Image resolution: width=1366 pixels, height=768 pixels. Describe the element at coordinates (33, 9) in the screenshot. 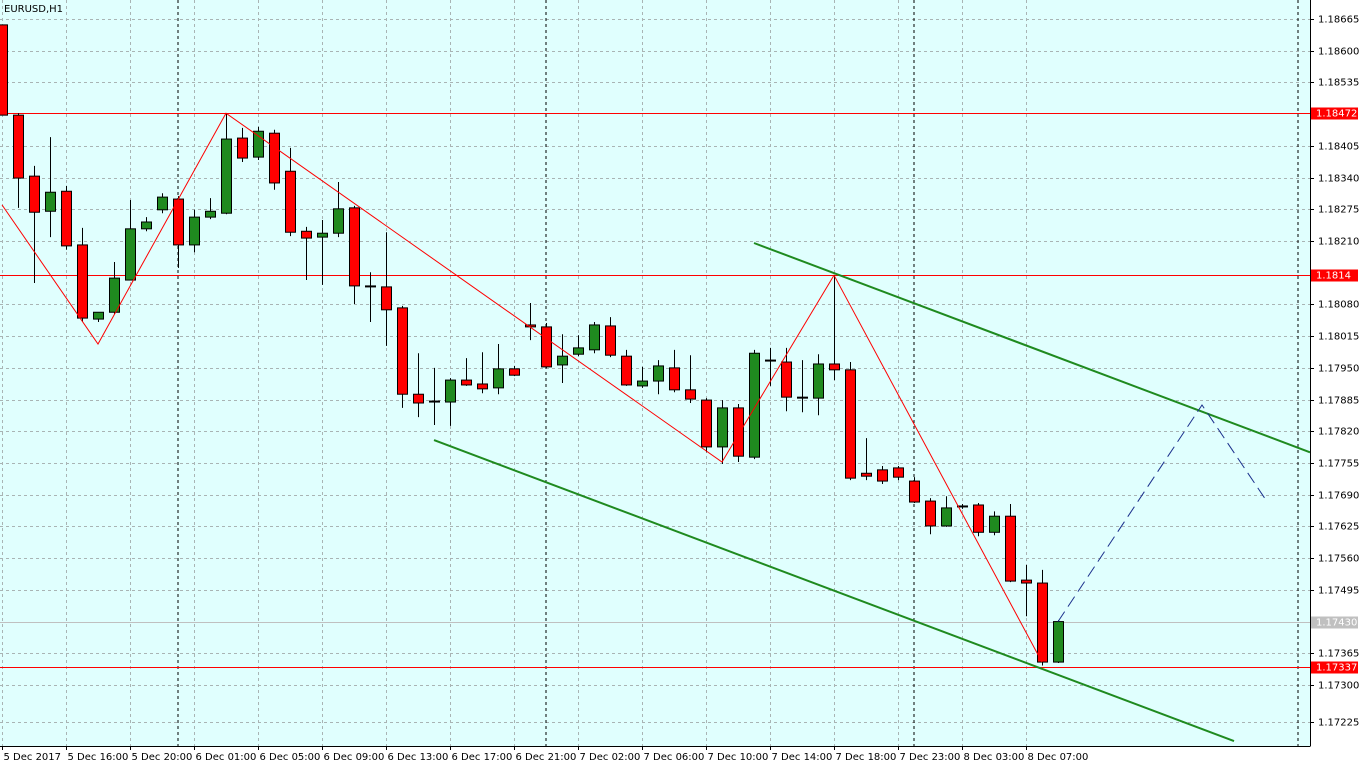

I see `chart-title: EURUSD,H1` at that location.